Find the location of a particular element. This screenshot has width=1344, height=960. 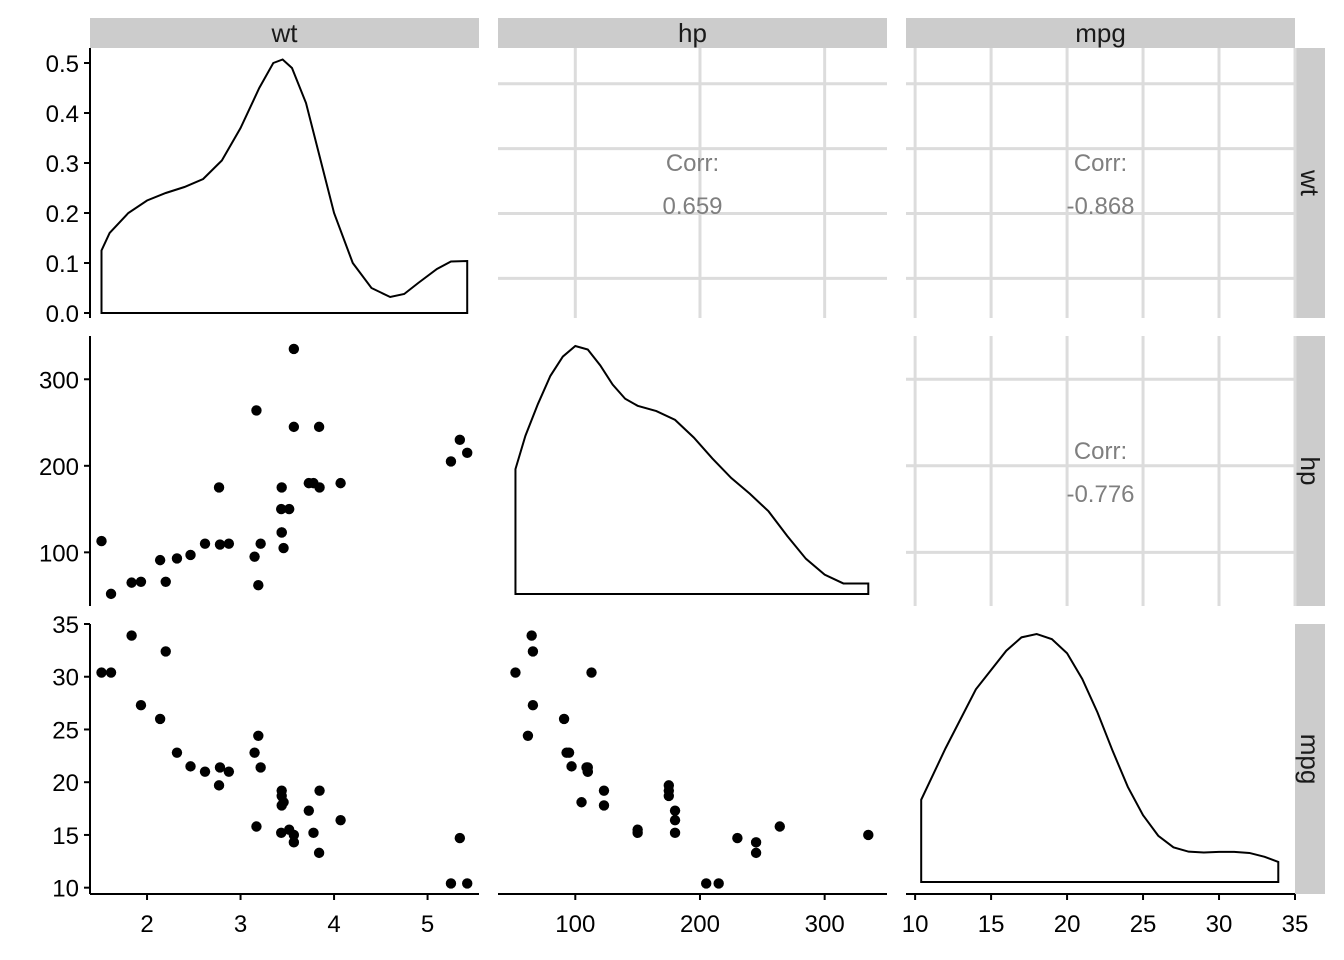

x-tick-label-mpg: 30 is located at coordinates (1219, 924).